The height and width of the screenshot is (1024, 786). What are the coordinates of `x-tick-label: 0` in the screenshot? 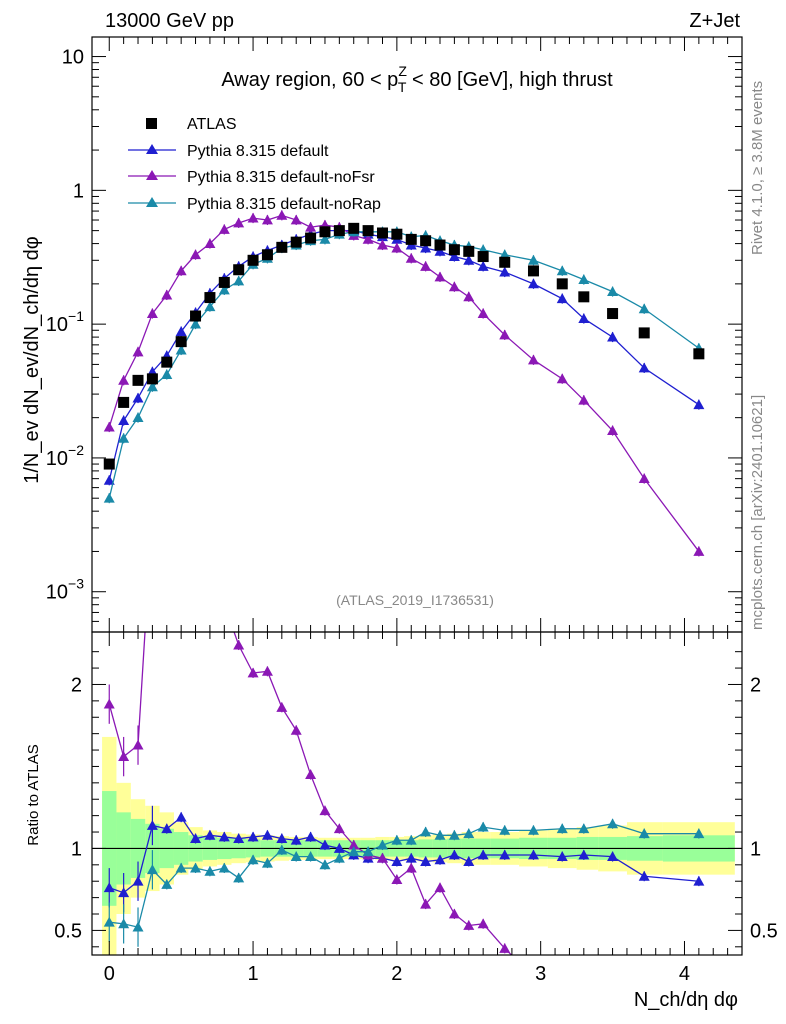 It's located at (109, 974).